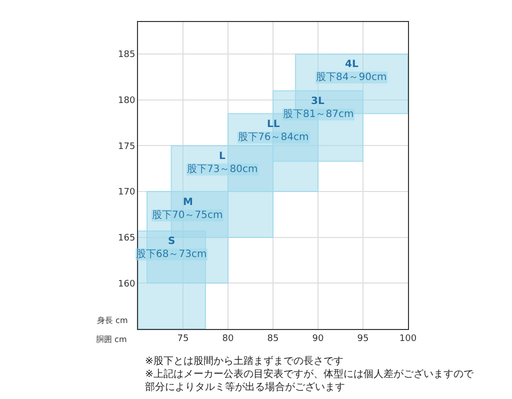  What do you see at coordinates (127, 101) in the screenshot?
I see `y-tick-label: 180` at bounding box center [127, 101].